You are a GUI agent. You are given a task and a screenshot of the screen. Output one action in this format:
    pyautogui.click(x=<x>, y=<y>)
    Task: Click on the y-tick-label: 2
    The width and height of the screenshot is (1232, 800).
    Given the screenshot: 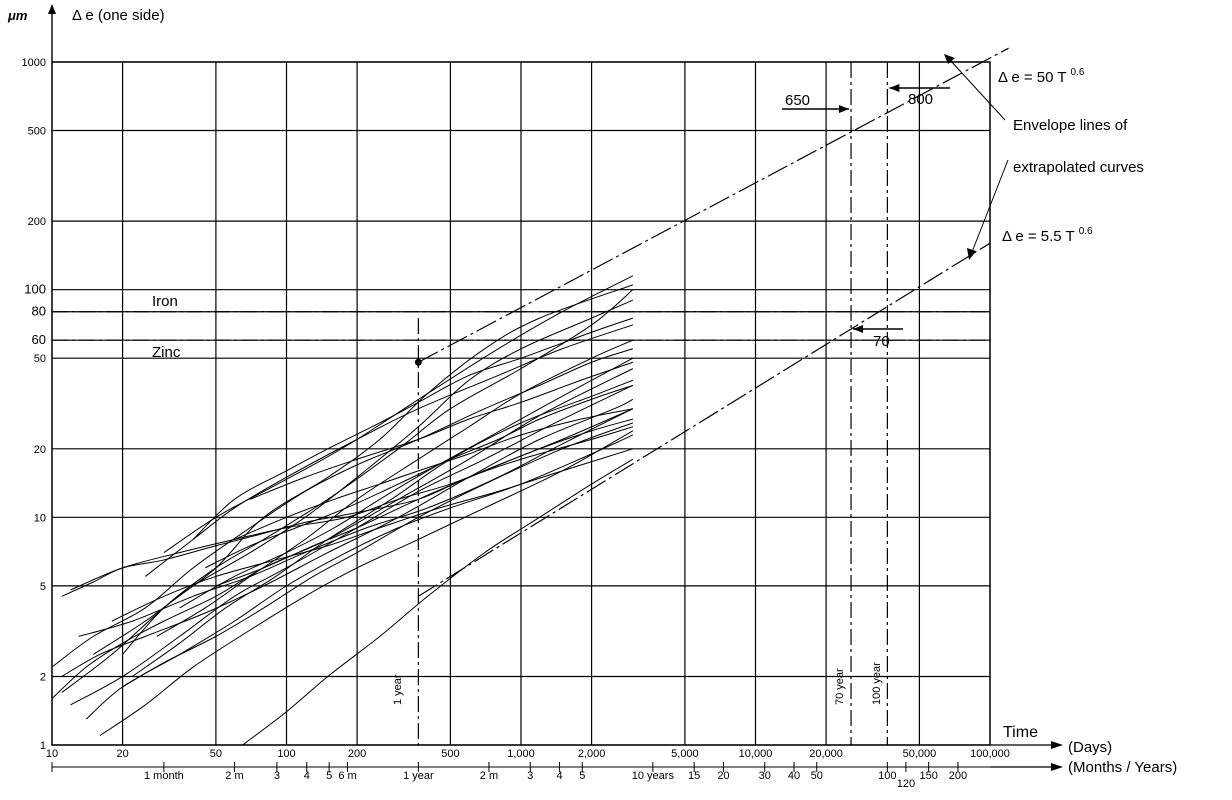 What is the action you would take?
    pyautogui.click(x=43, y=677)
    